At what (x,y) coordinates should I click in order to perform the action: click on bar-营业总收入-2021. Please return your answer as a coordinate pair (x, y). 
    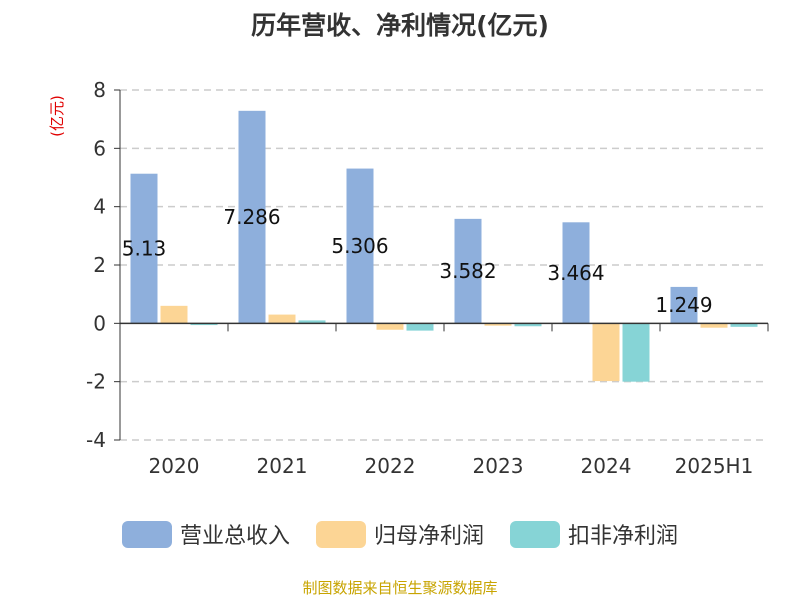
    Looking at the image, I should click on (252, 217).